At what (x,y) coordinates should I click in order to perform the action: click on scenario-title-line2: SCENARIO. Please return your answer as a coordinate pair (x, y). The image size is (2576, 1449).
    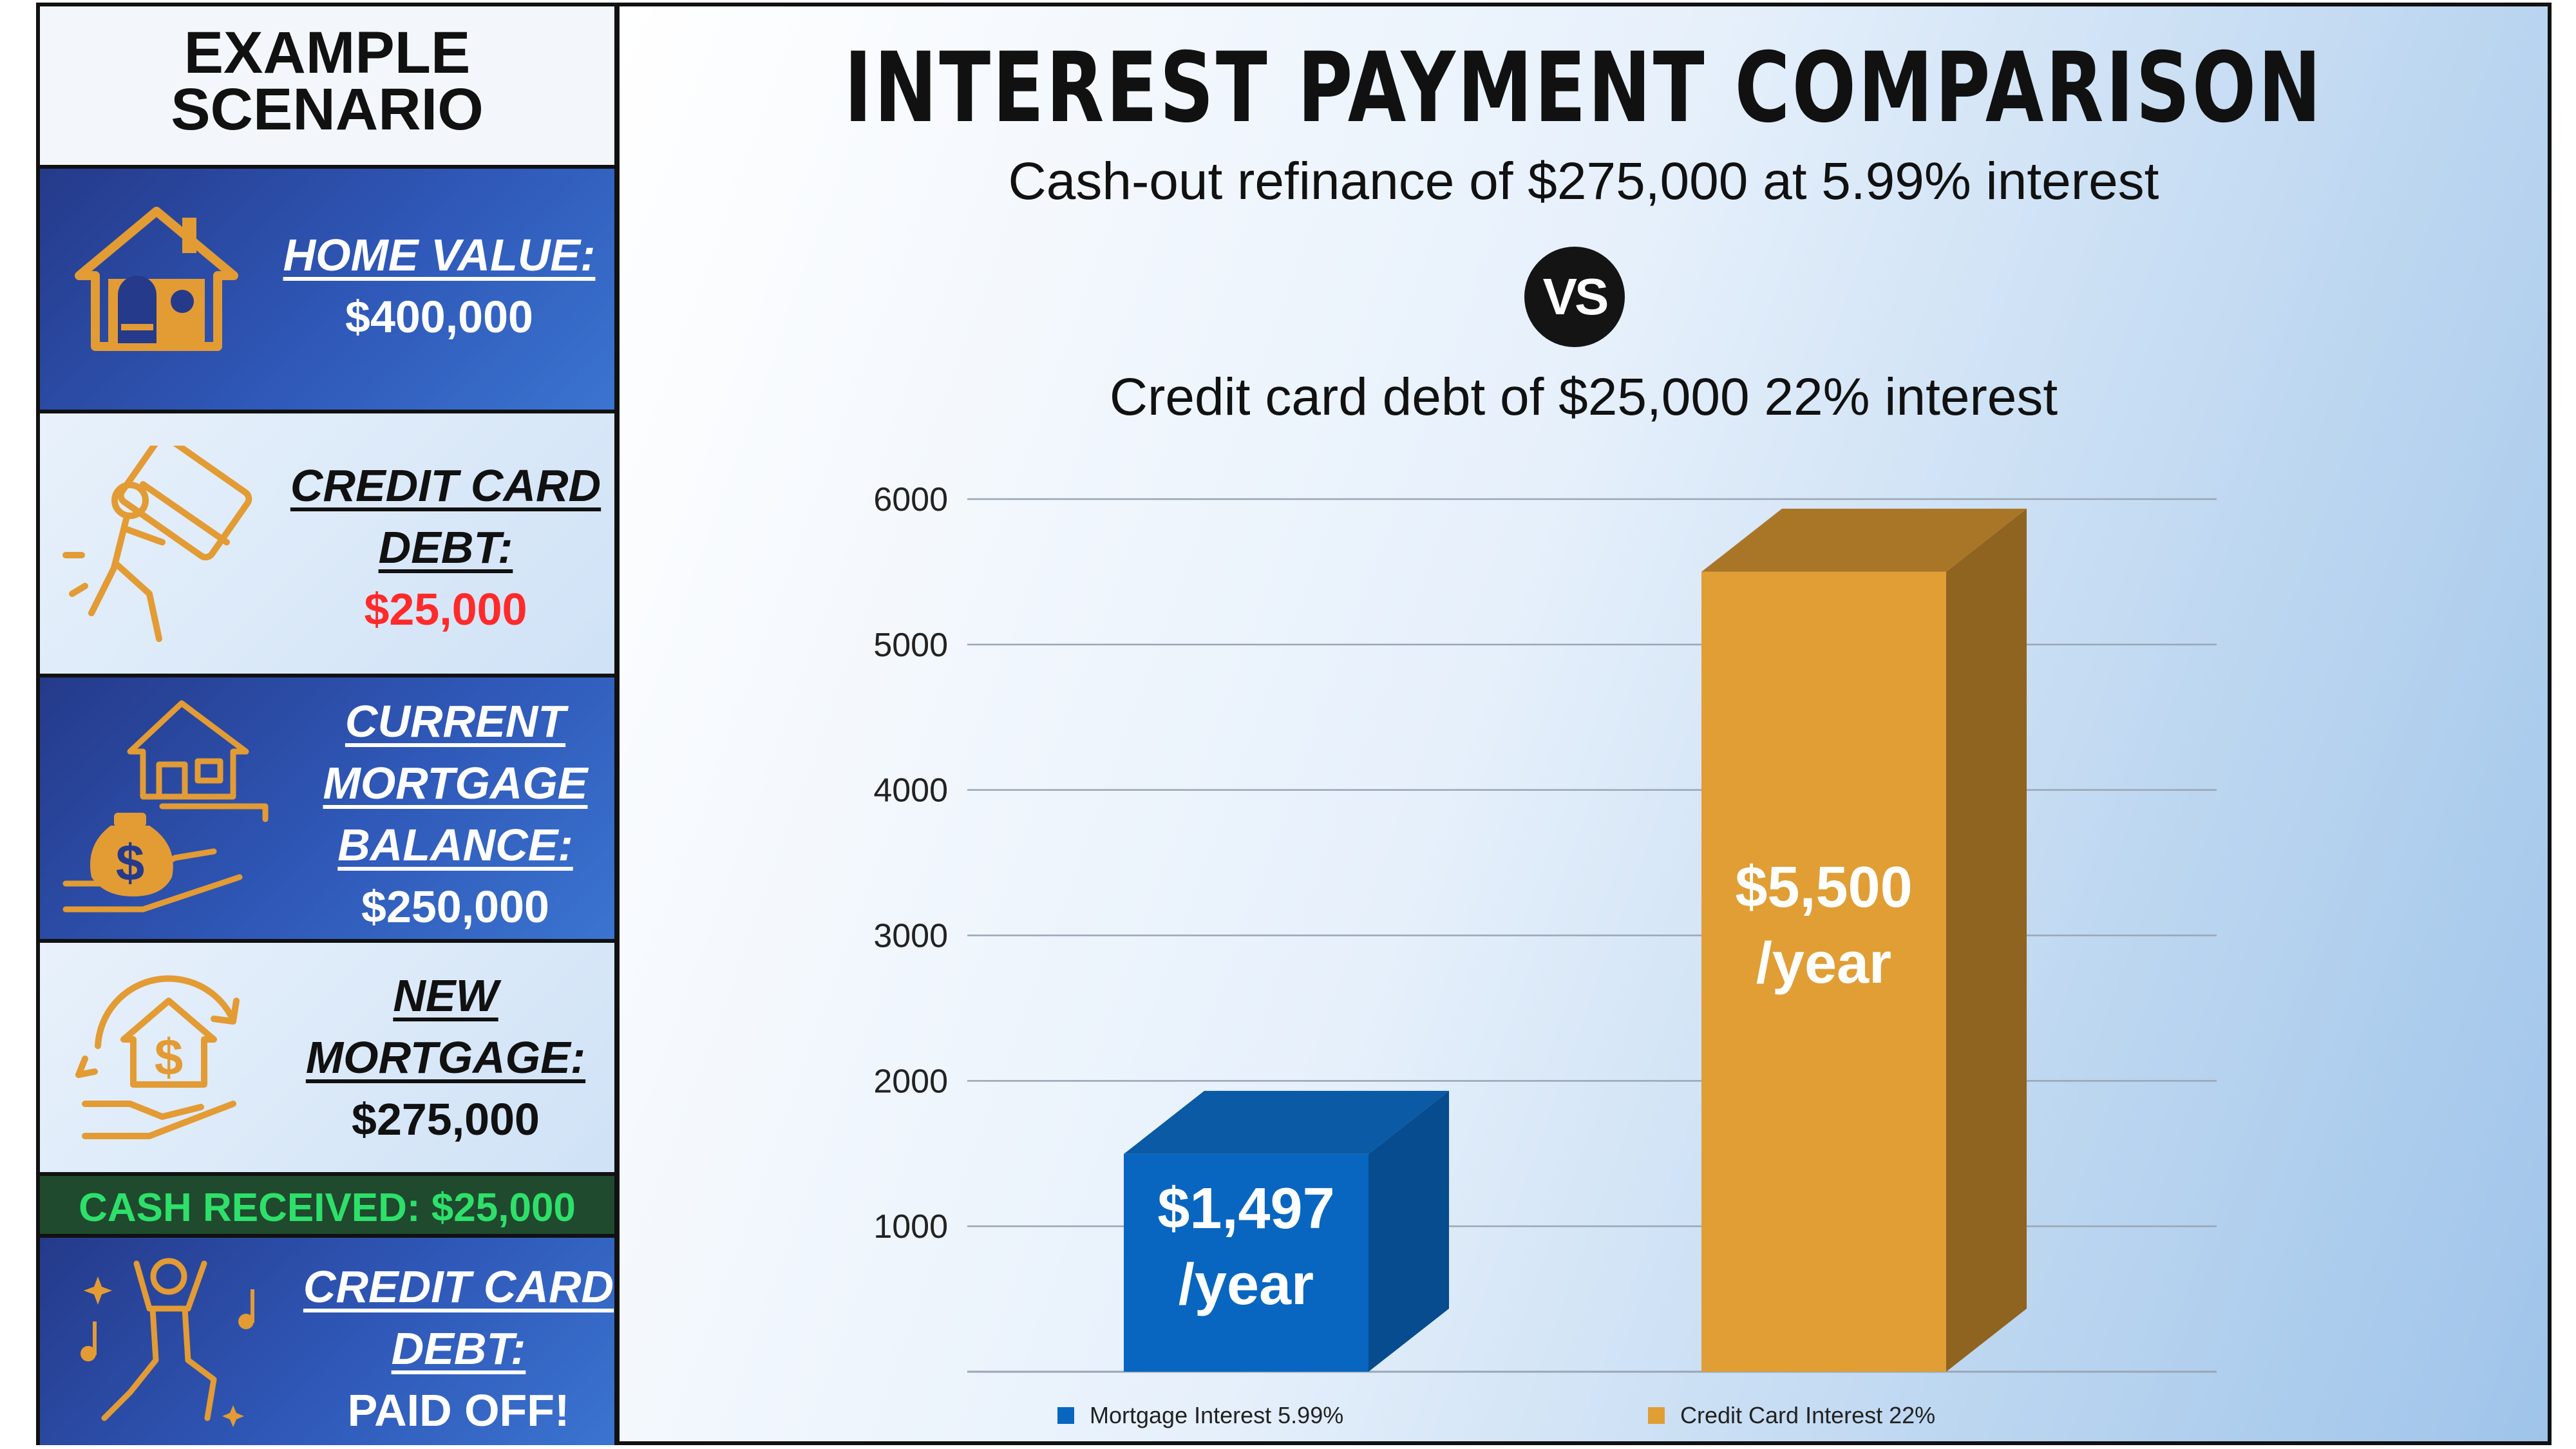
    Looking at the image, I should click on (327, 109).